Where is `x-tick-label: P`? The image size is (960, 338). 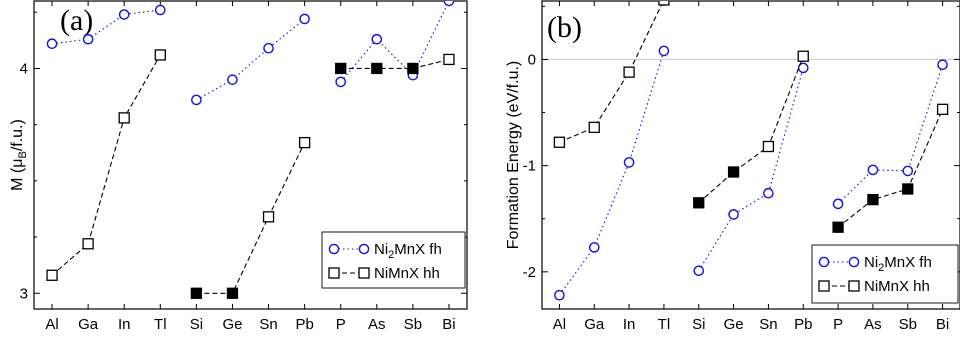 x-tick-label: P is located at coordinates (838, 324).